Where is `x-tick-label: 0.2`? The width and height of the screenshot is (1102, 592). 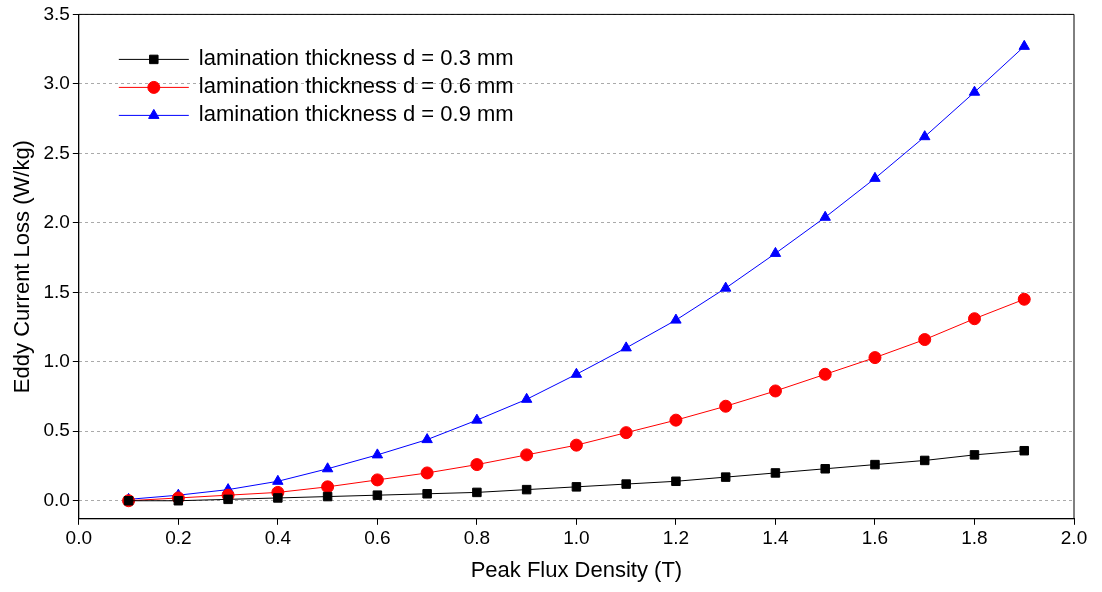 x-tick-label: 0.2 is located at coordinates (178, 538).